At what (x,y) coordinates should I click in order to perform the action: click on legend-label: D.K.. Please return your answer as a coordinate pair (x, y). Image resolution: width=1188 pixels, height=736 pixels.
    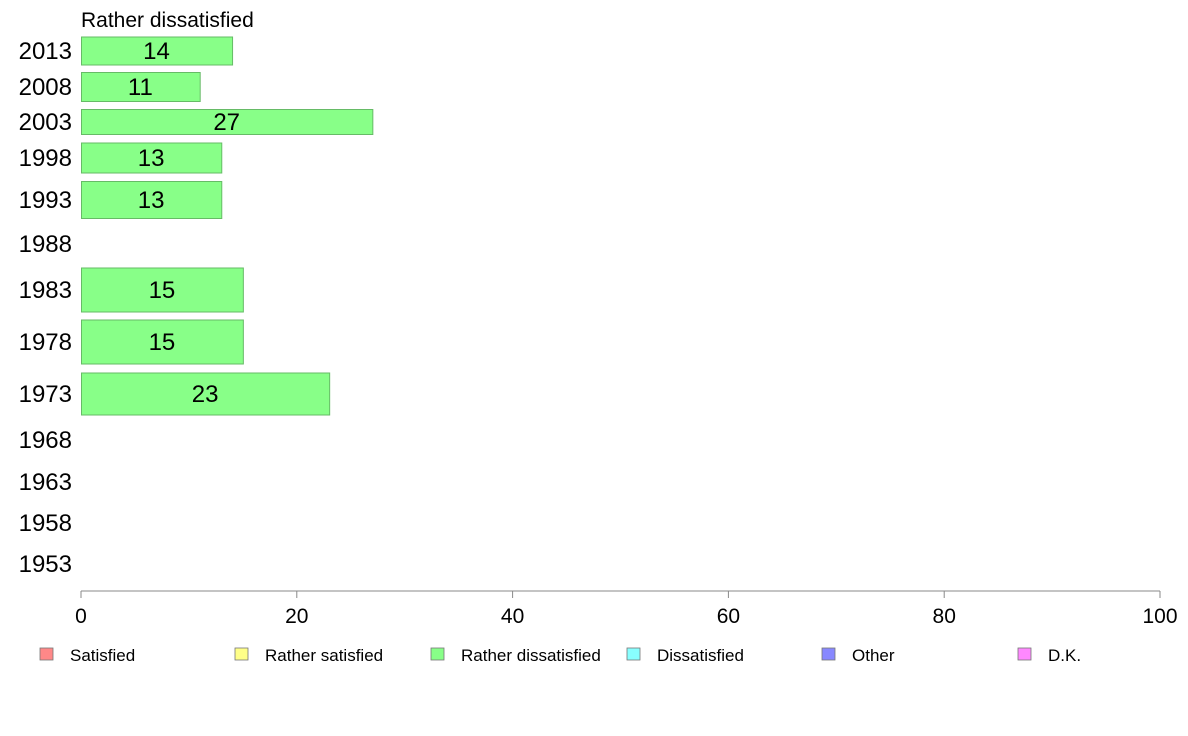
    Looking at the image, I should click on (1064, 655).